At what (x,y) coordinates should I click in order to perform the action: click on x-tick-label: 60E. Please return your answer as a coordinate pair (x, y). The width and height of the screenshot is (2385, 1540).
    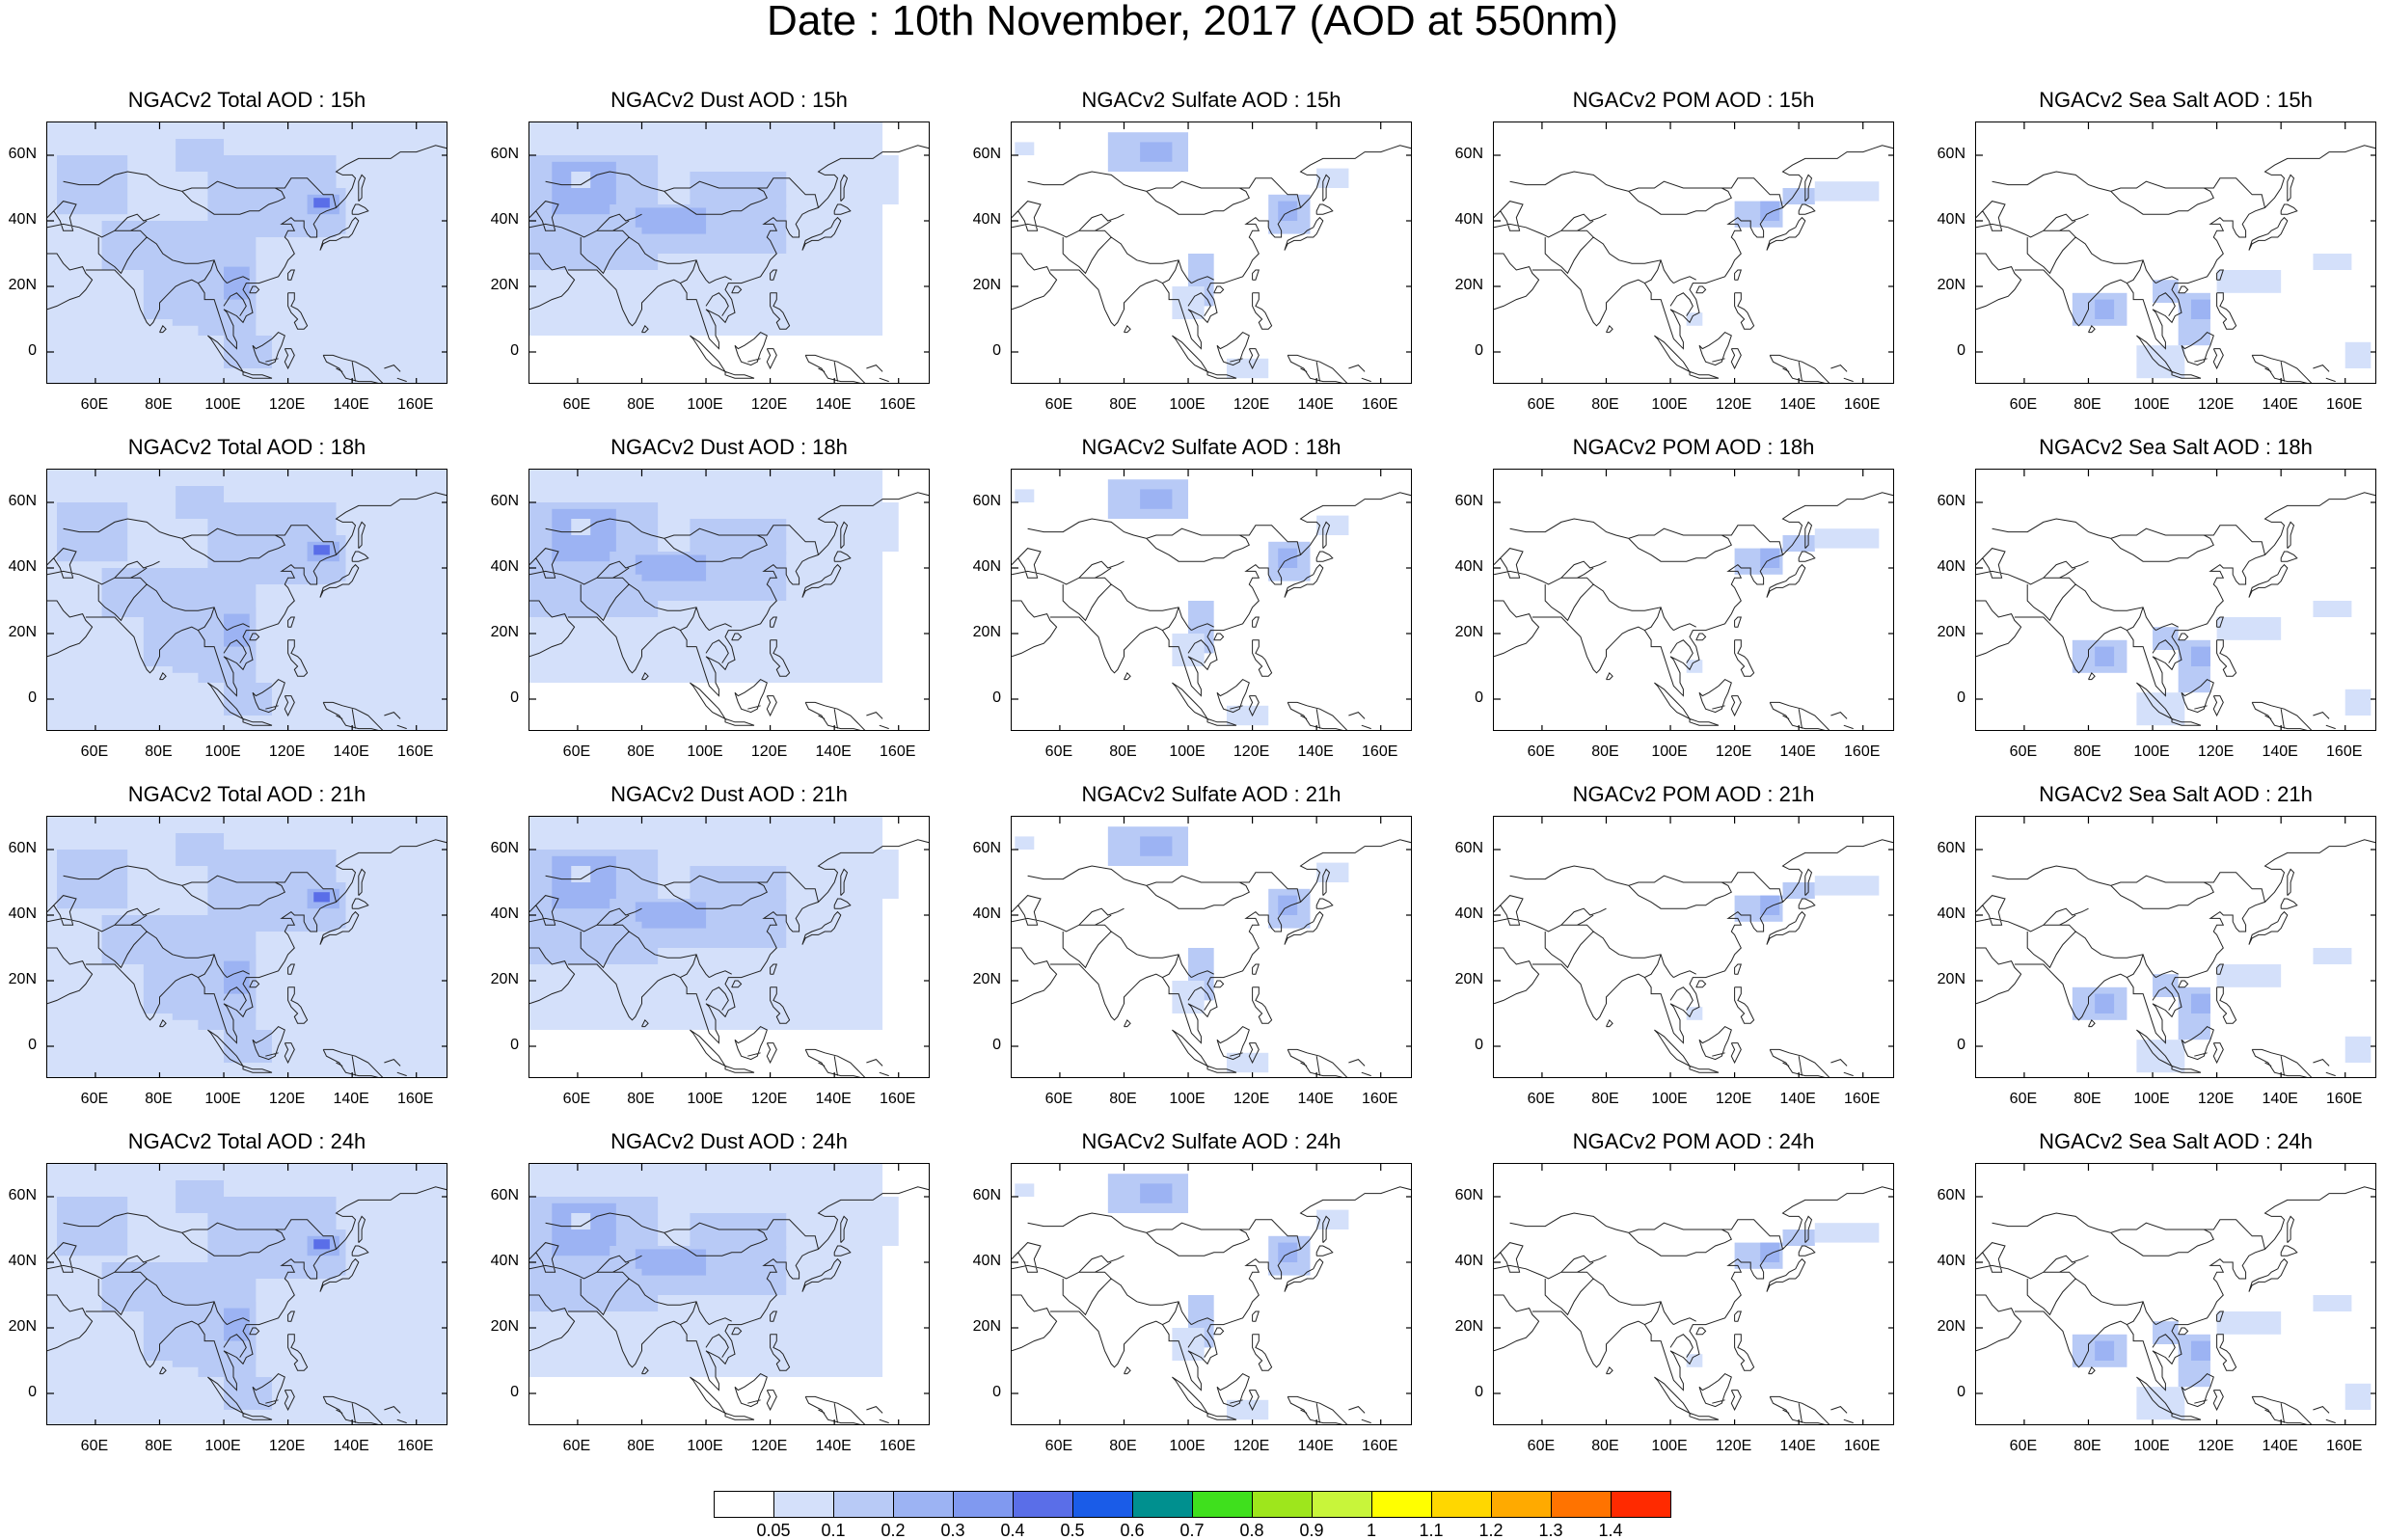
    Looking at the image, I should click on (95, 751).